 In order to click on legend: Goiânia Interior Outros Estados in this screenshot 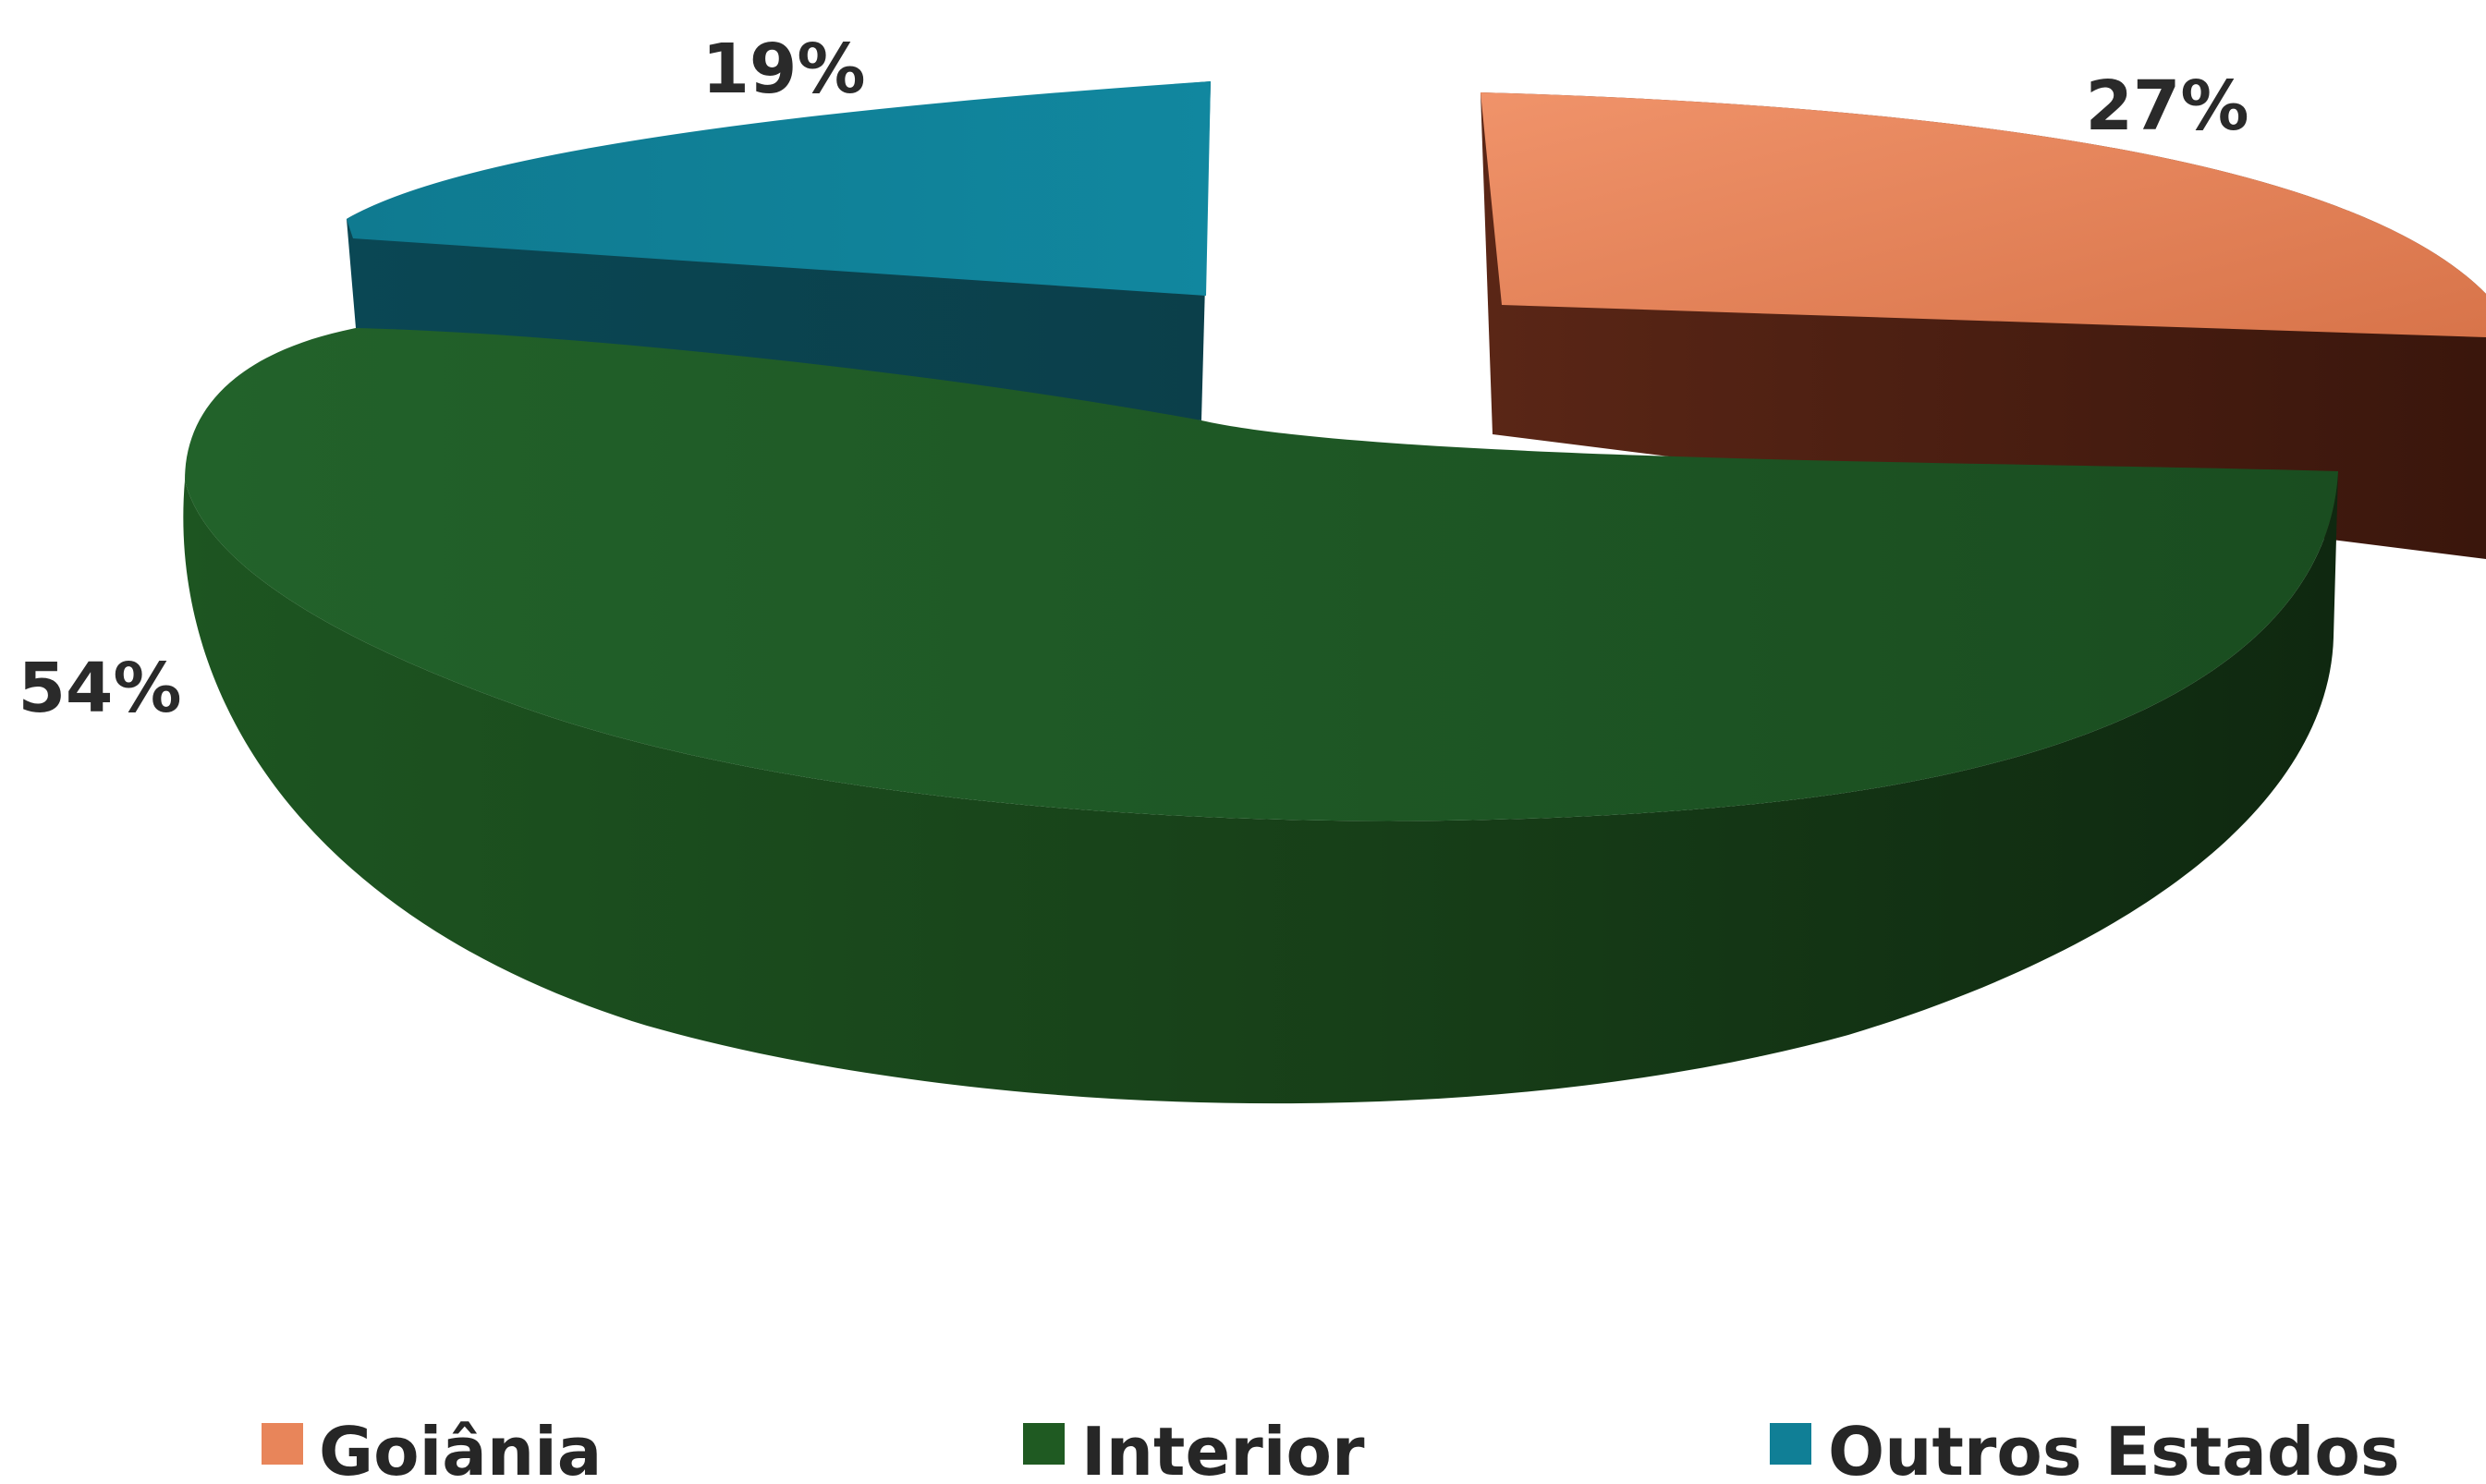, I will do `click(1331, 1448)`.